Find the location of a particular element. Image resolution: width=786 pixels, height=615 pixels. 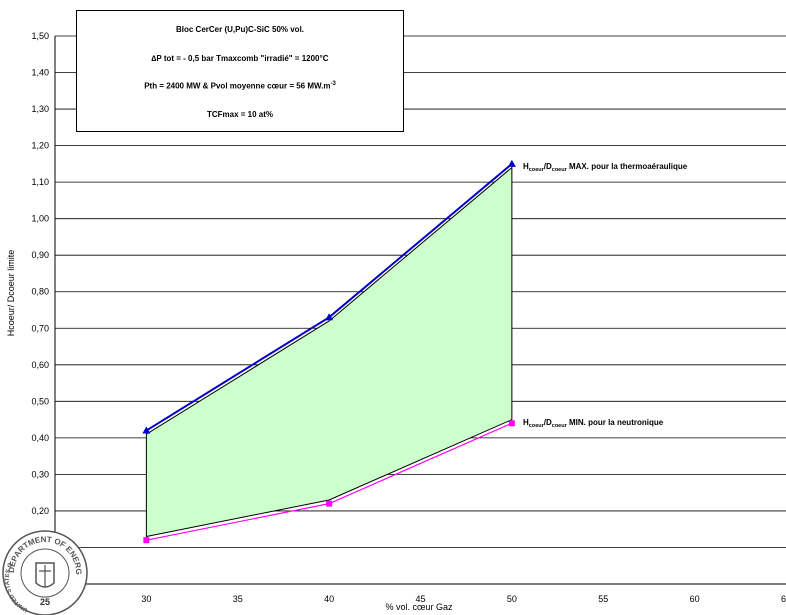

info-line-1: Bloc CerCer (U,Pu)C-SiC 50% vol. is located at coordinates (240, 29).